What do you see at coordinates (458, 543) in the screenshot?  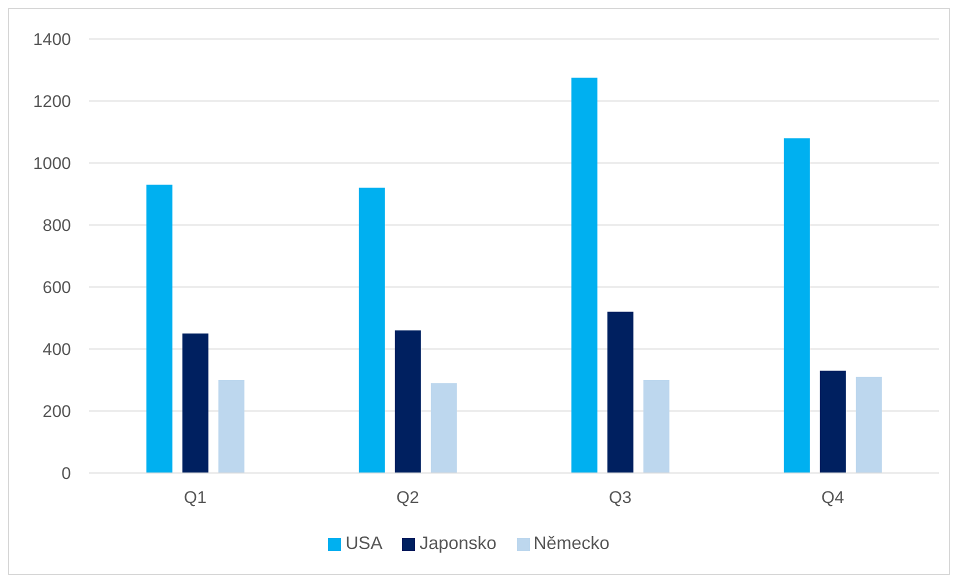 I see `legend-label: Japonsko` at bounding box center [458, 543].